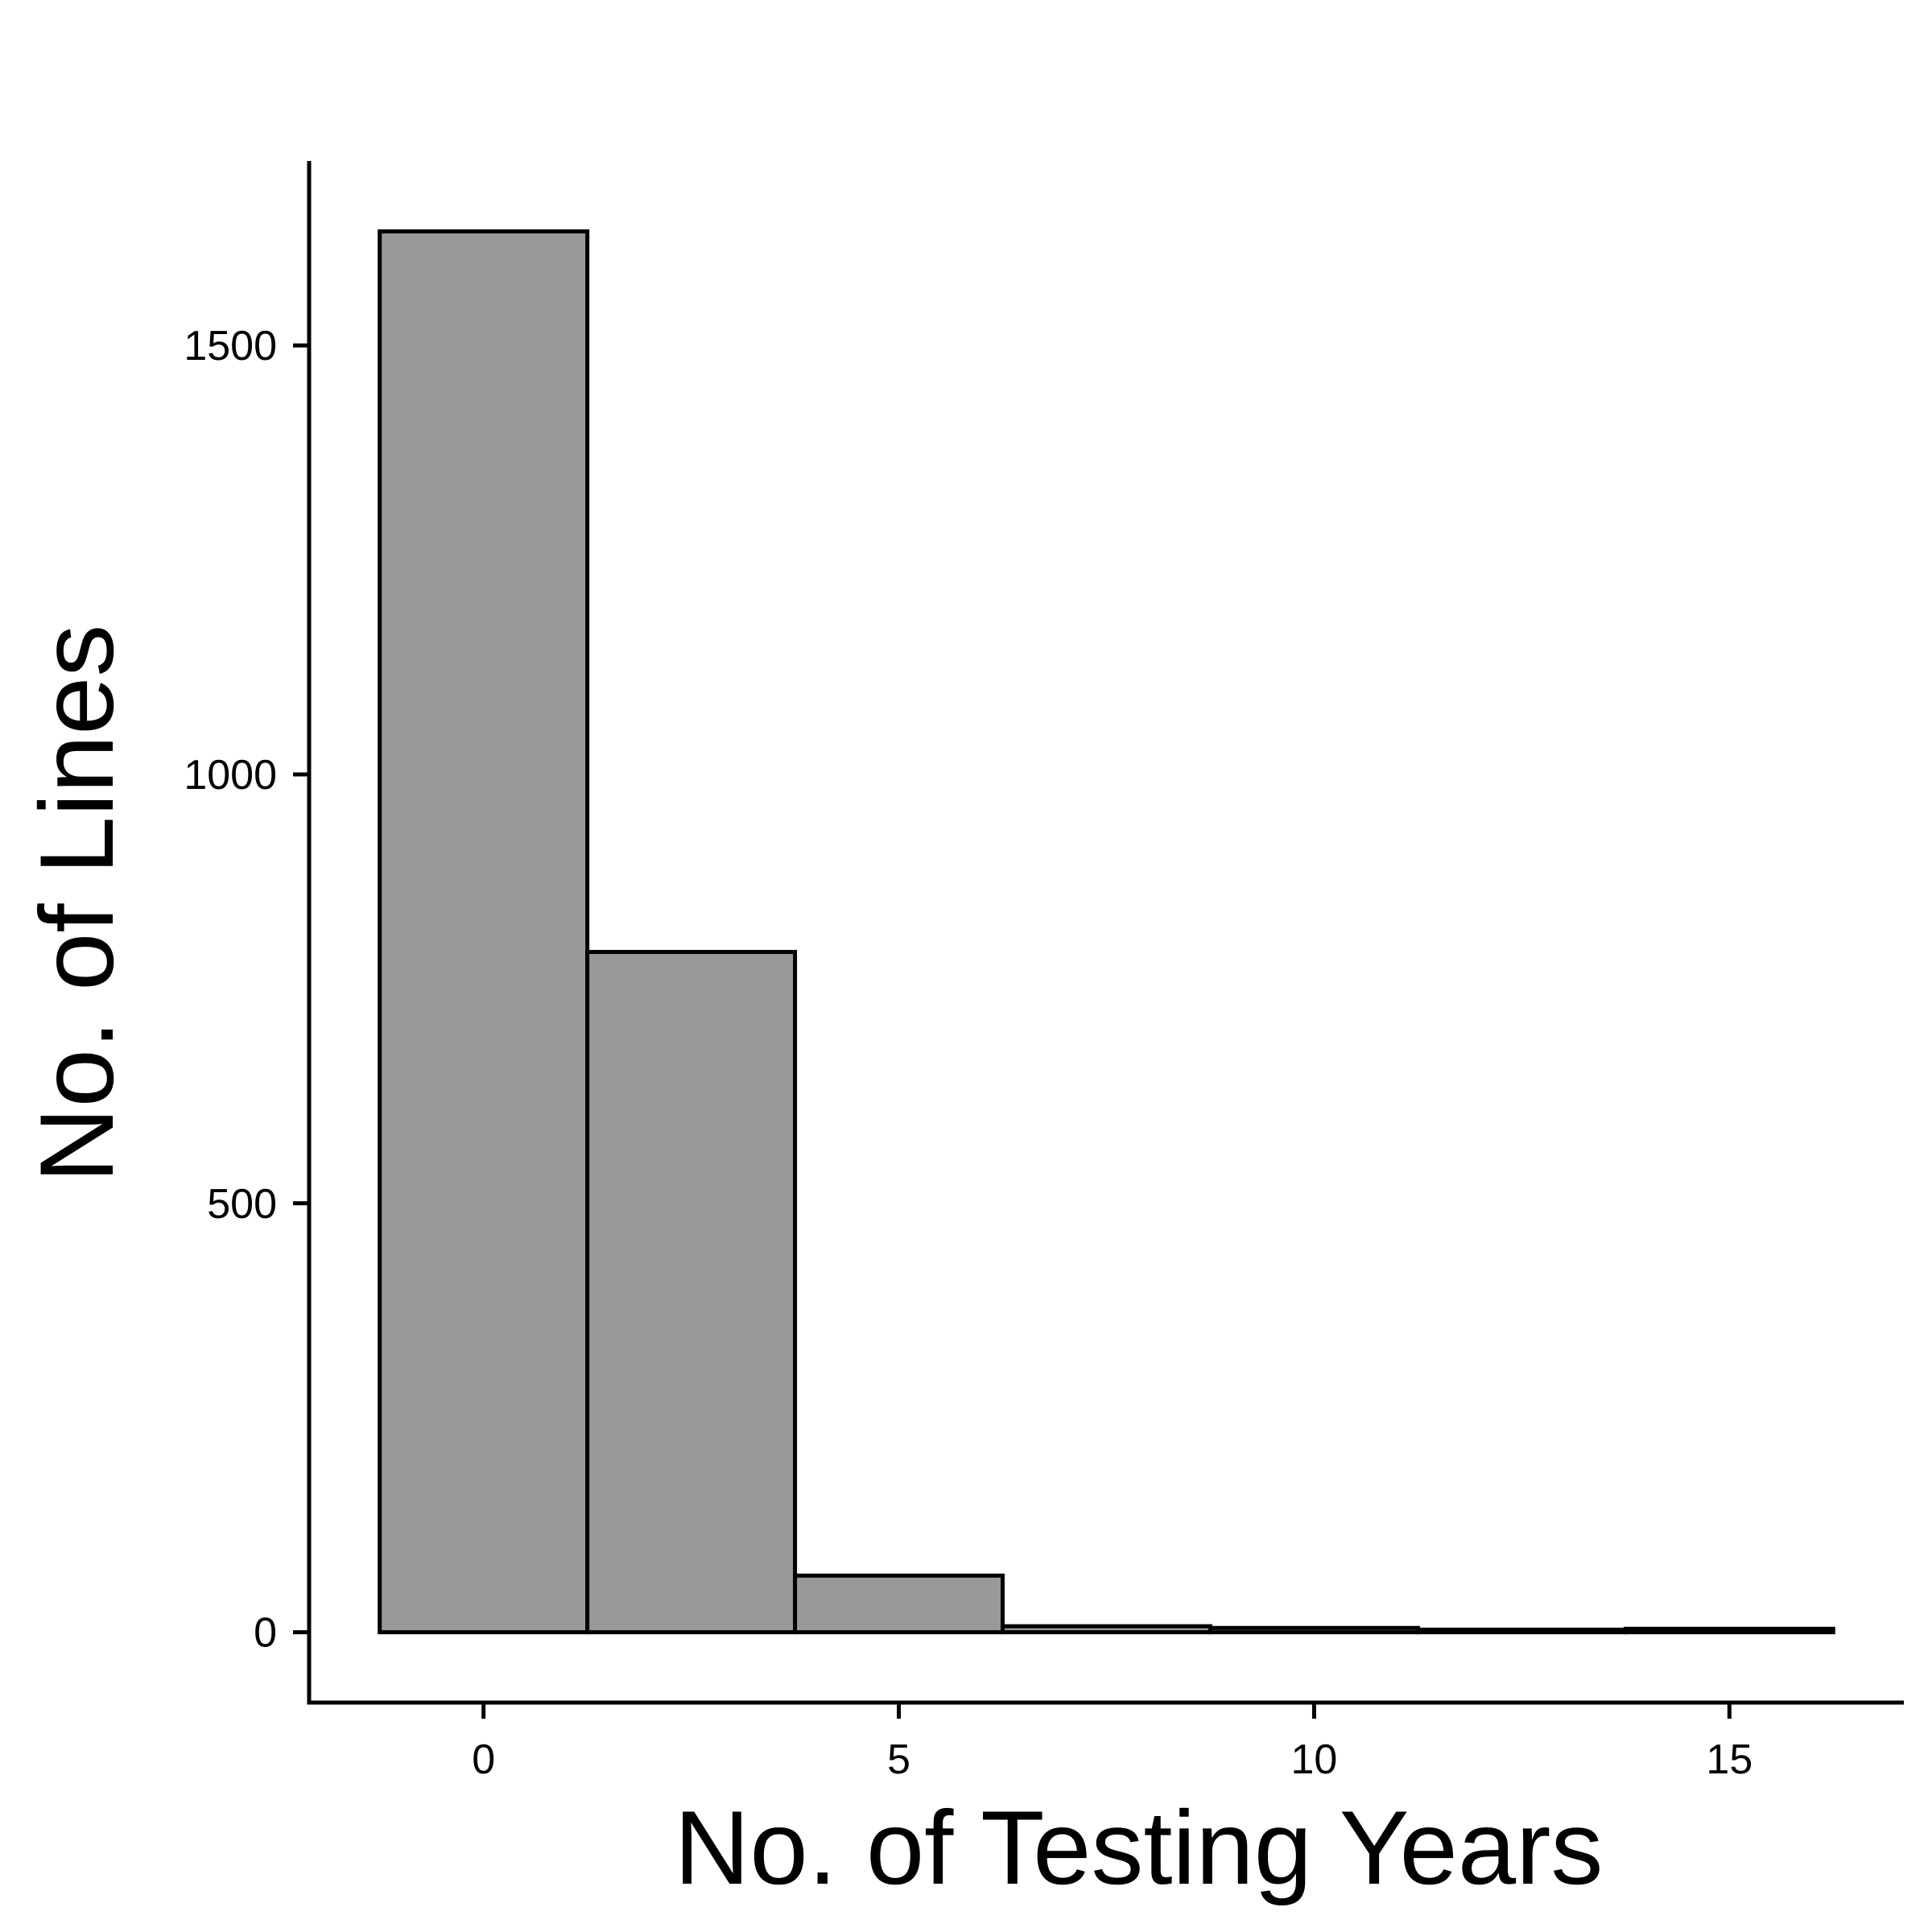 This screenshot has width=1932, height=1932. What do you see at coordinates (76, 904) in the screenshot?
I see `y-axis-title: No. of Lines` at bounding box center [76, 904].